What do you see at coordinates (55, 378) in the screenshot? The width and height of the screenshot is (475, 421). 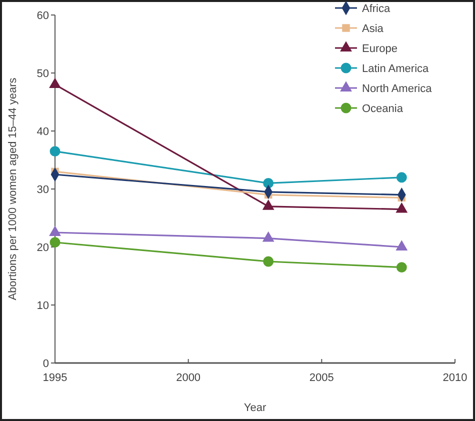 I see `x-tick-label: 1995` at bounding box center [55, 378].